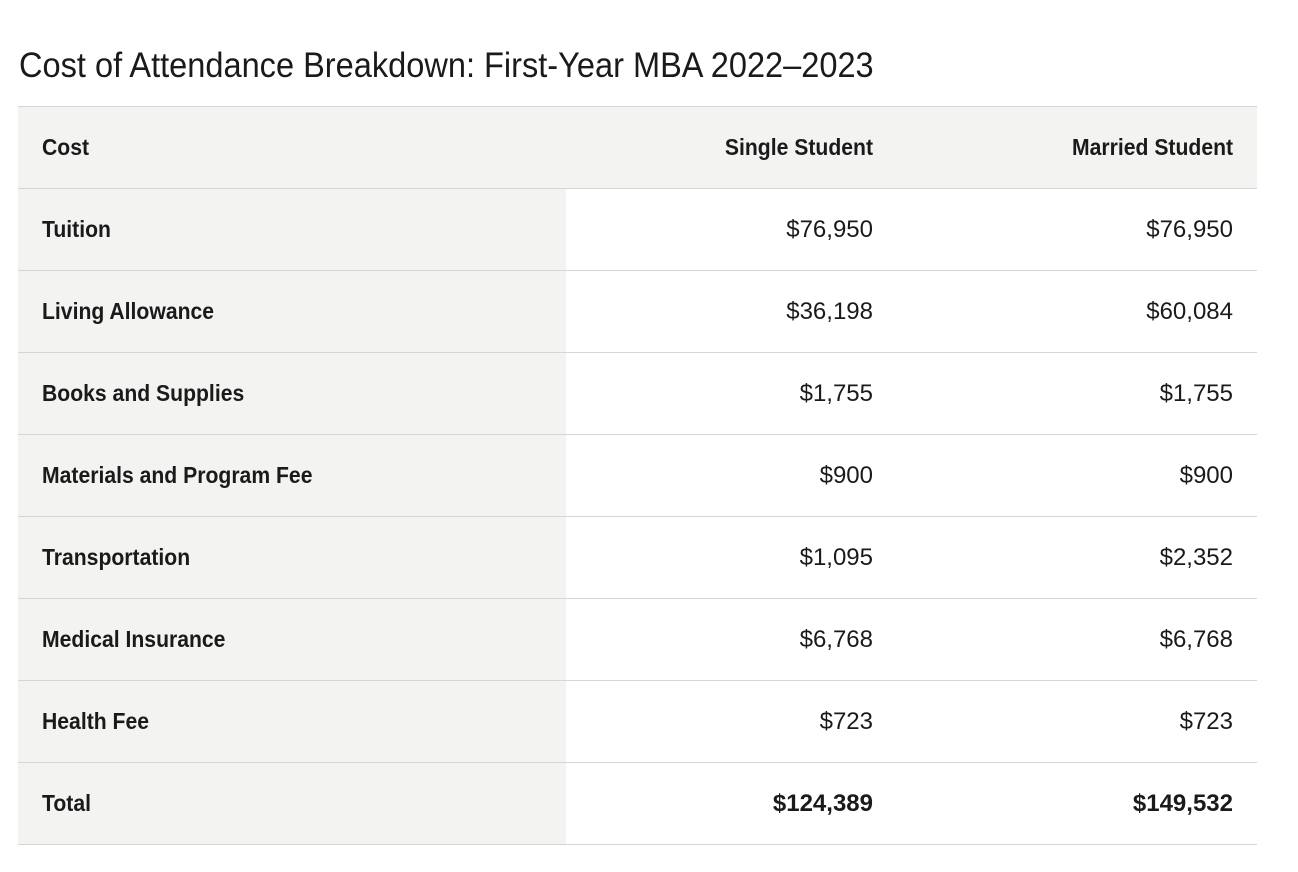  Describe the element at coordinates (1077, 803) in the screenshot. I see `married-total-value: $149,532` at that location.